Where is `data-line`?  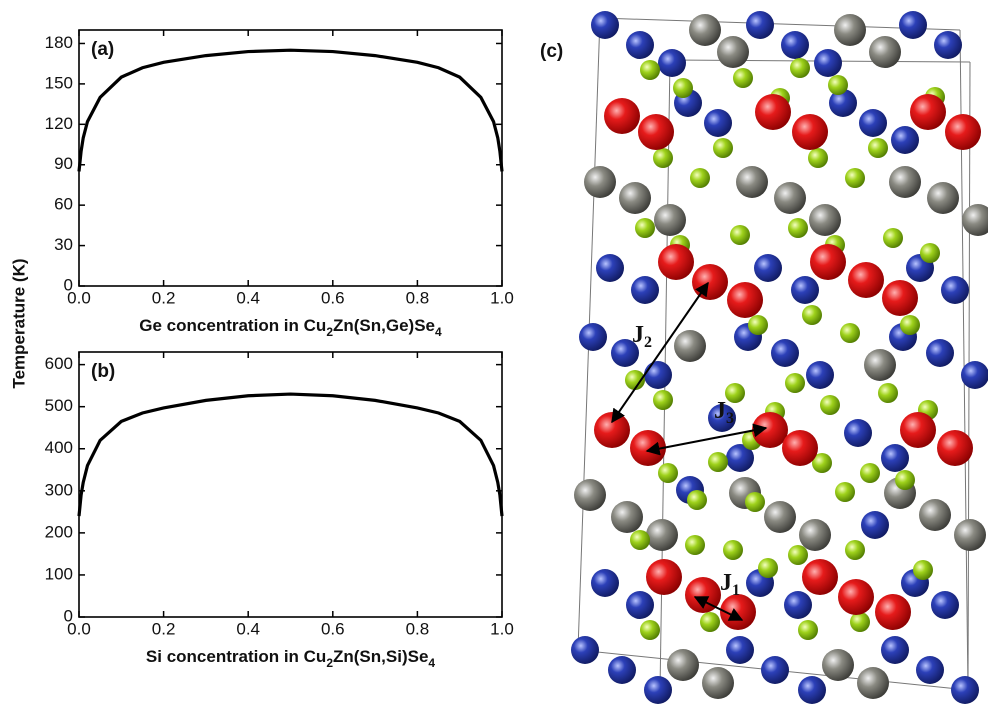
data-line is located at coordinates (290, 110).